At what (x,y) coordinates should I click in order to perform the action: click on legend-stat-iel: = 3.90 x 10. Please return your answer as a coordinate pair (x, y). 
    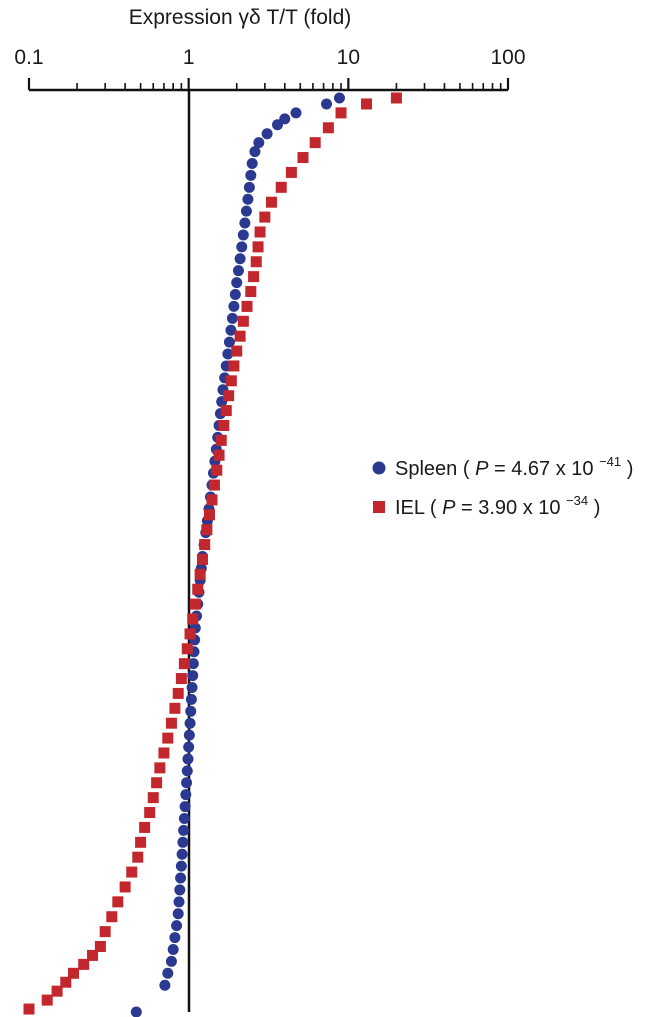
    Looking at the image, I should click on (511, 508).